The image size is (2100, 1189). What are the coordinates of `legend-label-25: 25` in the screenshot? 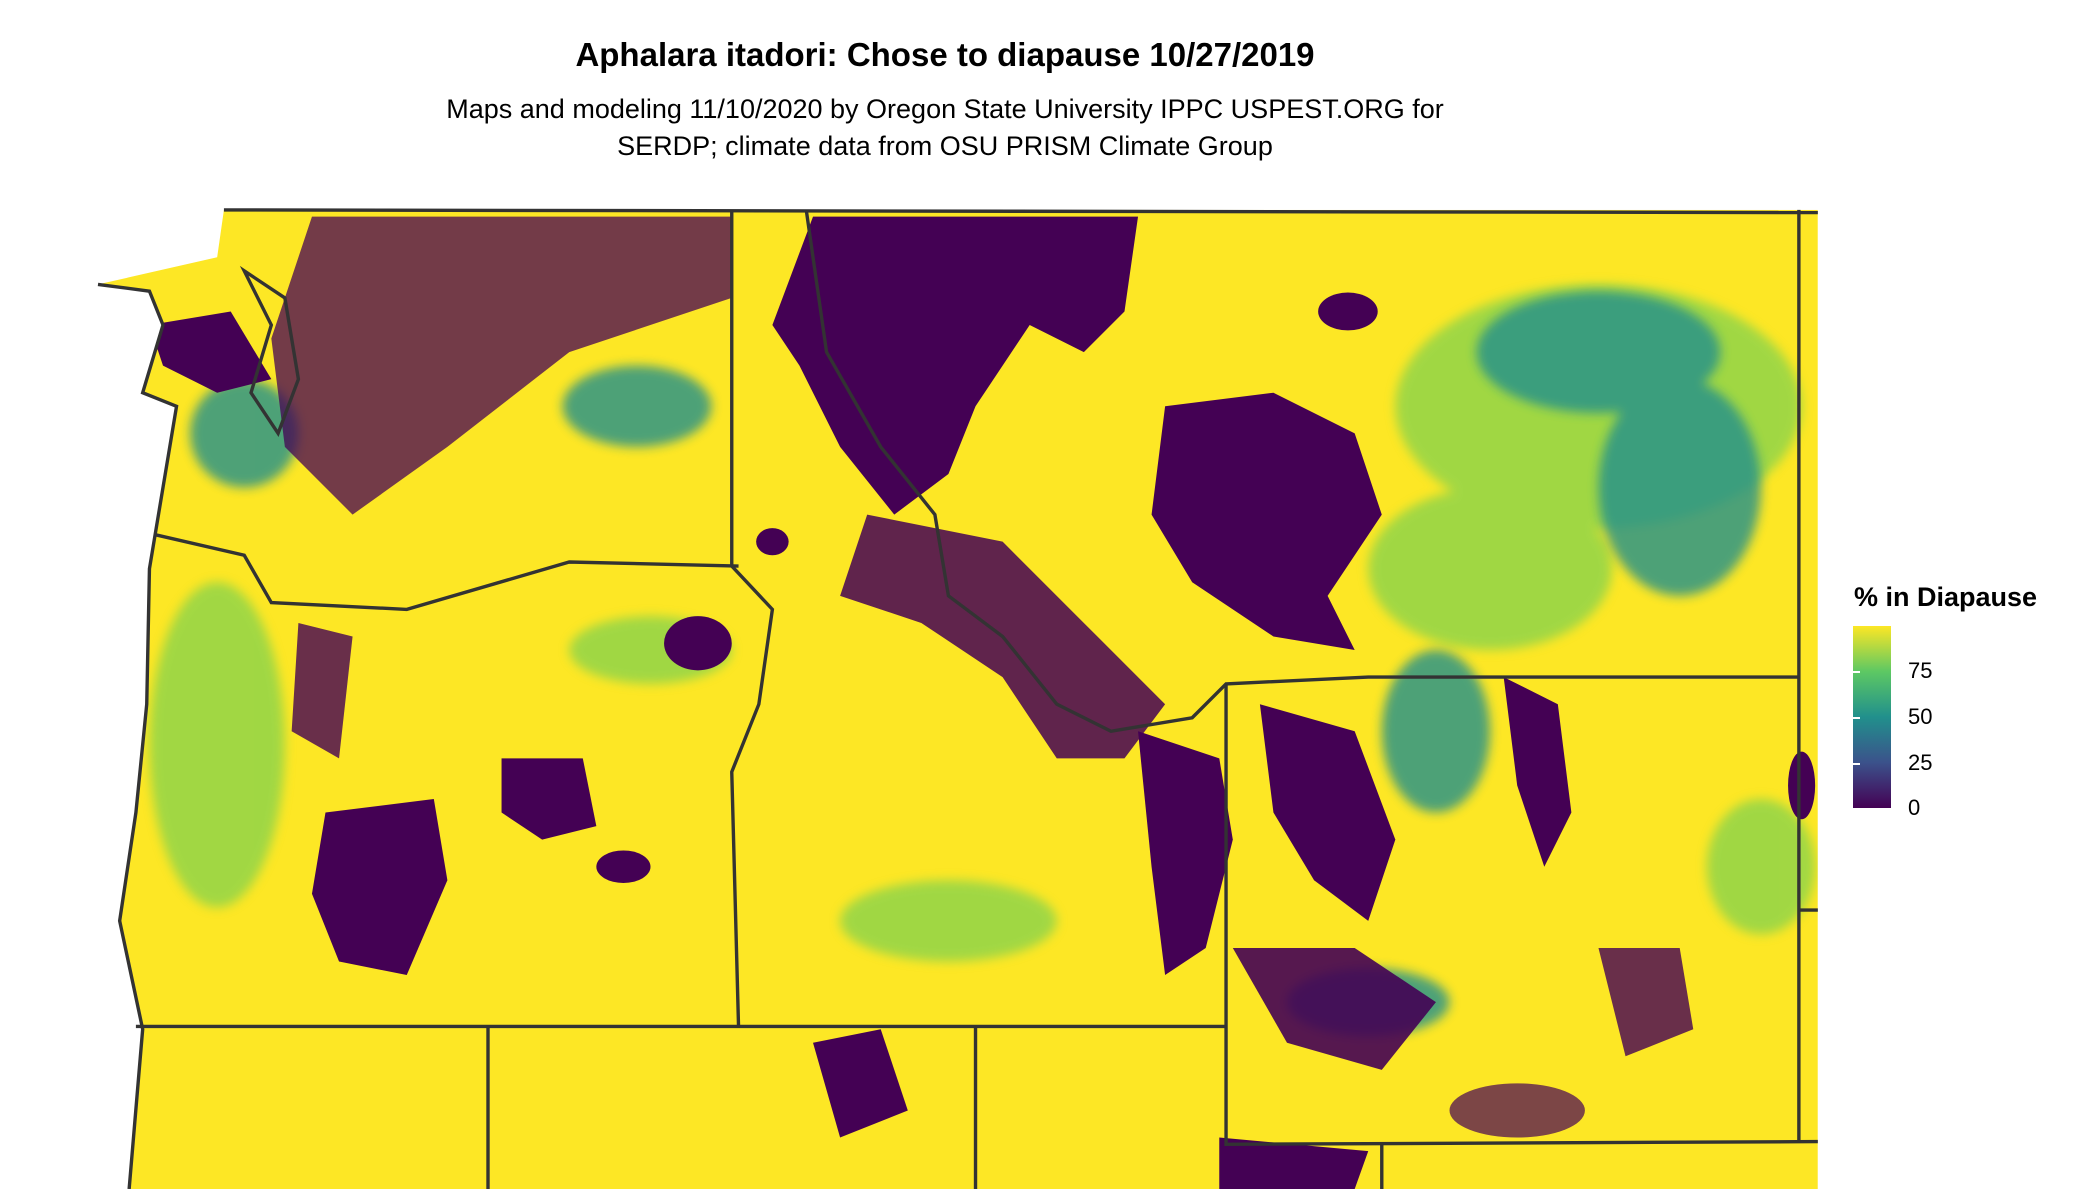 It's located at (1920, 762).